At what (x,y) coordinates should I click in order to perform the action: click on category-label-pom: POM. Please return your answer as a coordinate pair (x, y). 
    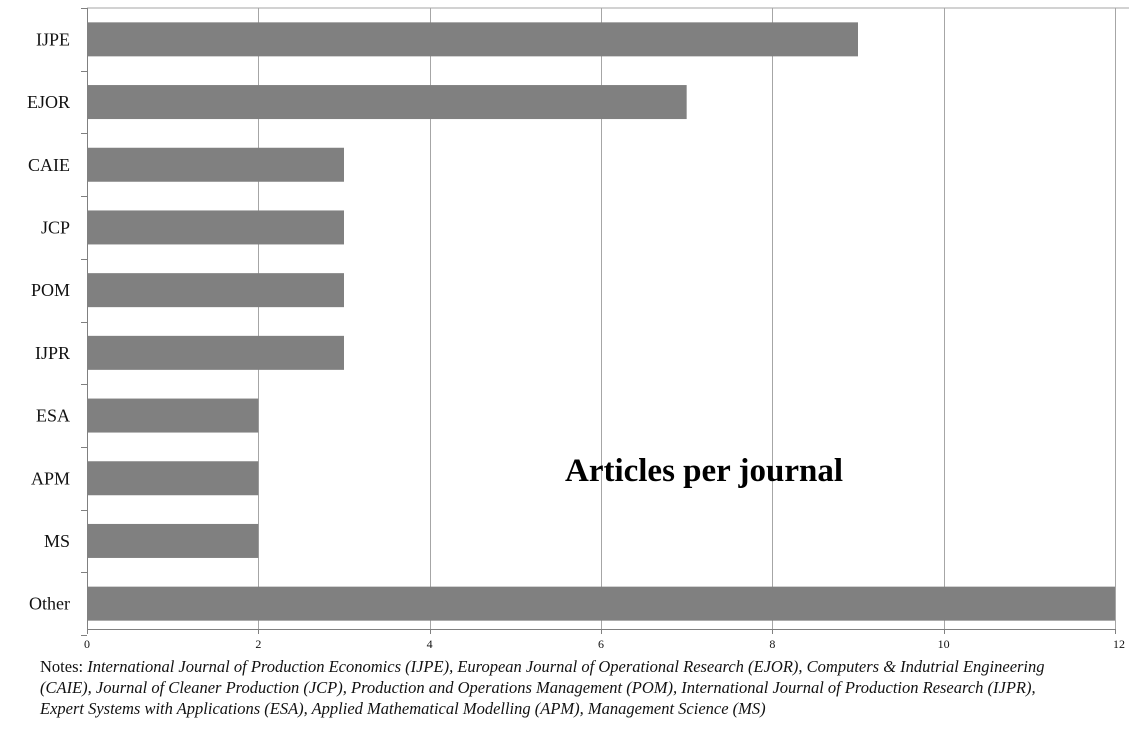
    Looking at the image, I should click on (50, 290).